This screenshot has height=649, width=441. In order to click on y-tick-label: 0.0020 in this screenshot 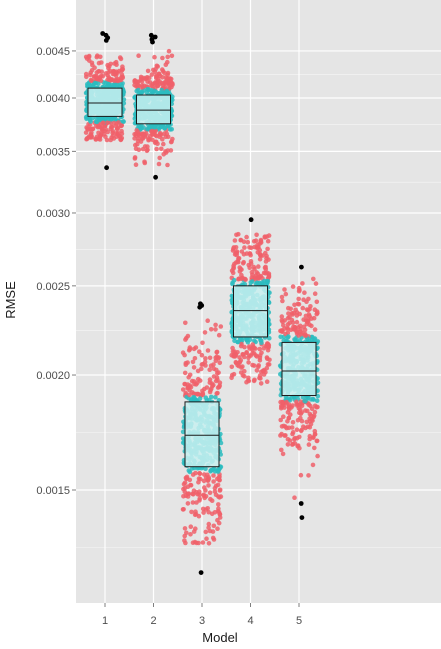, I will do `click(53, 376)`.